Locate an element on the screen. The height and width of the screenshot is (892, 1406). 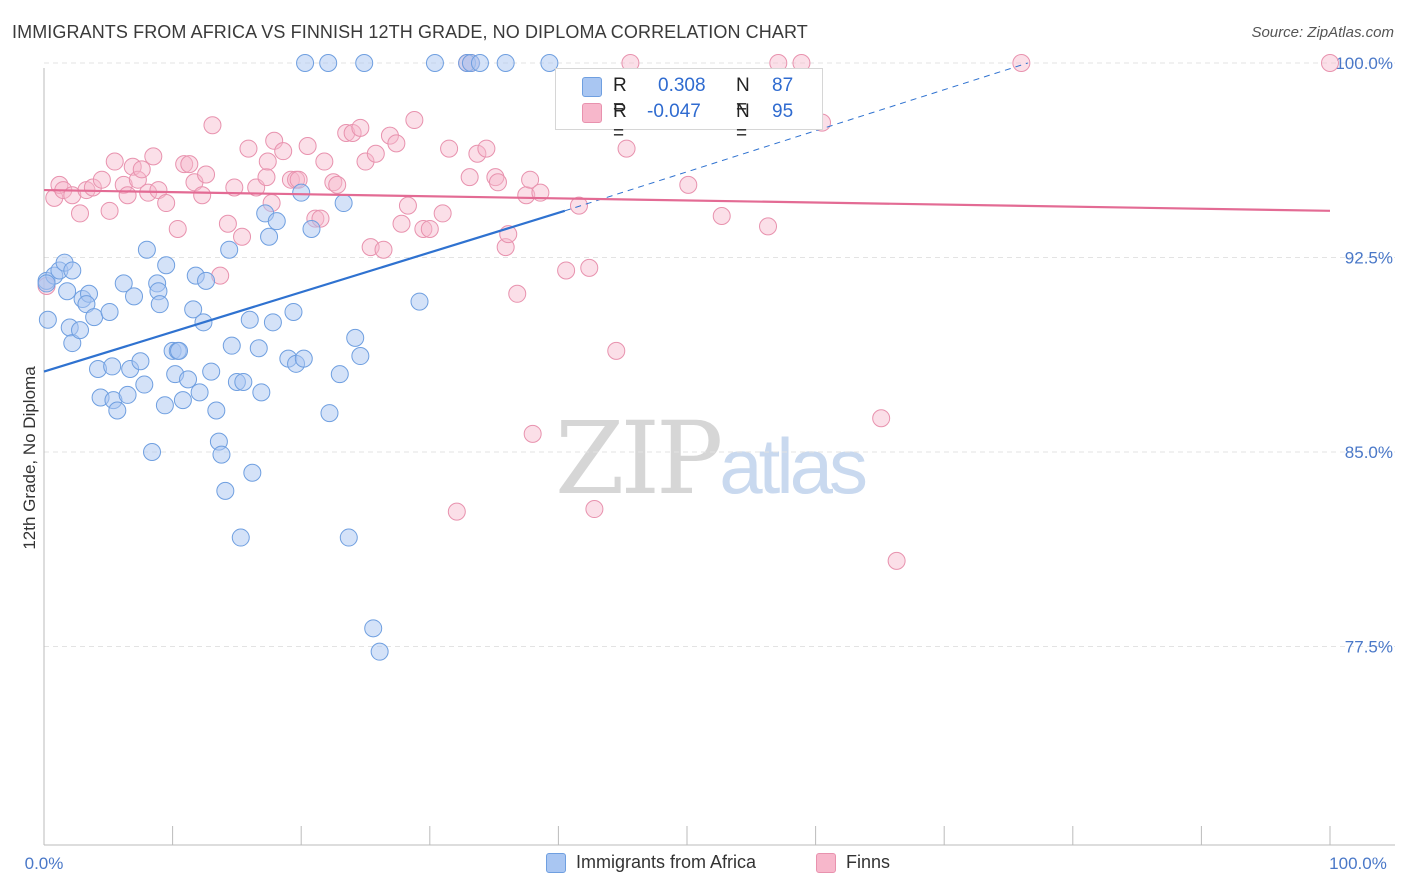
africa-trend-extension is located at coordinates (796, 137).